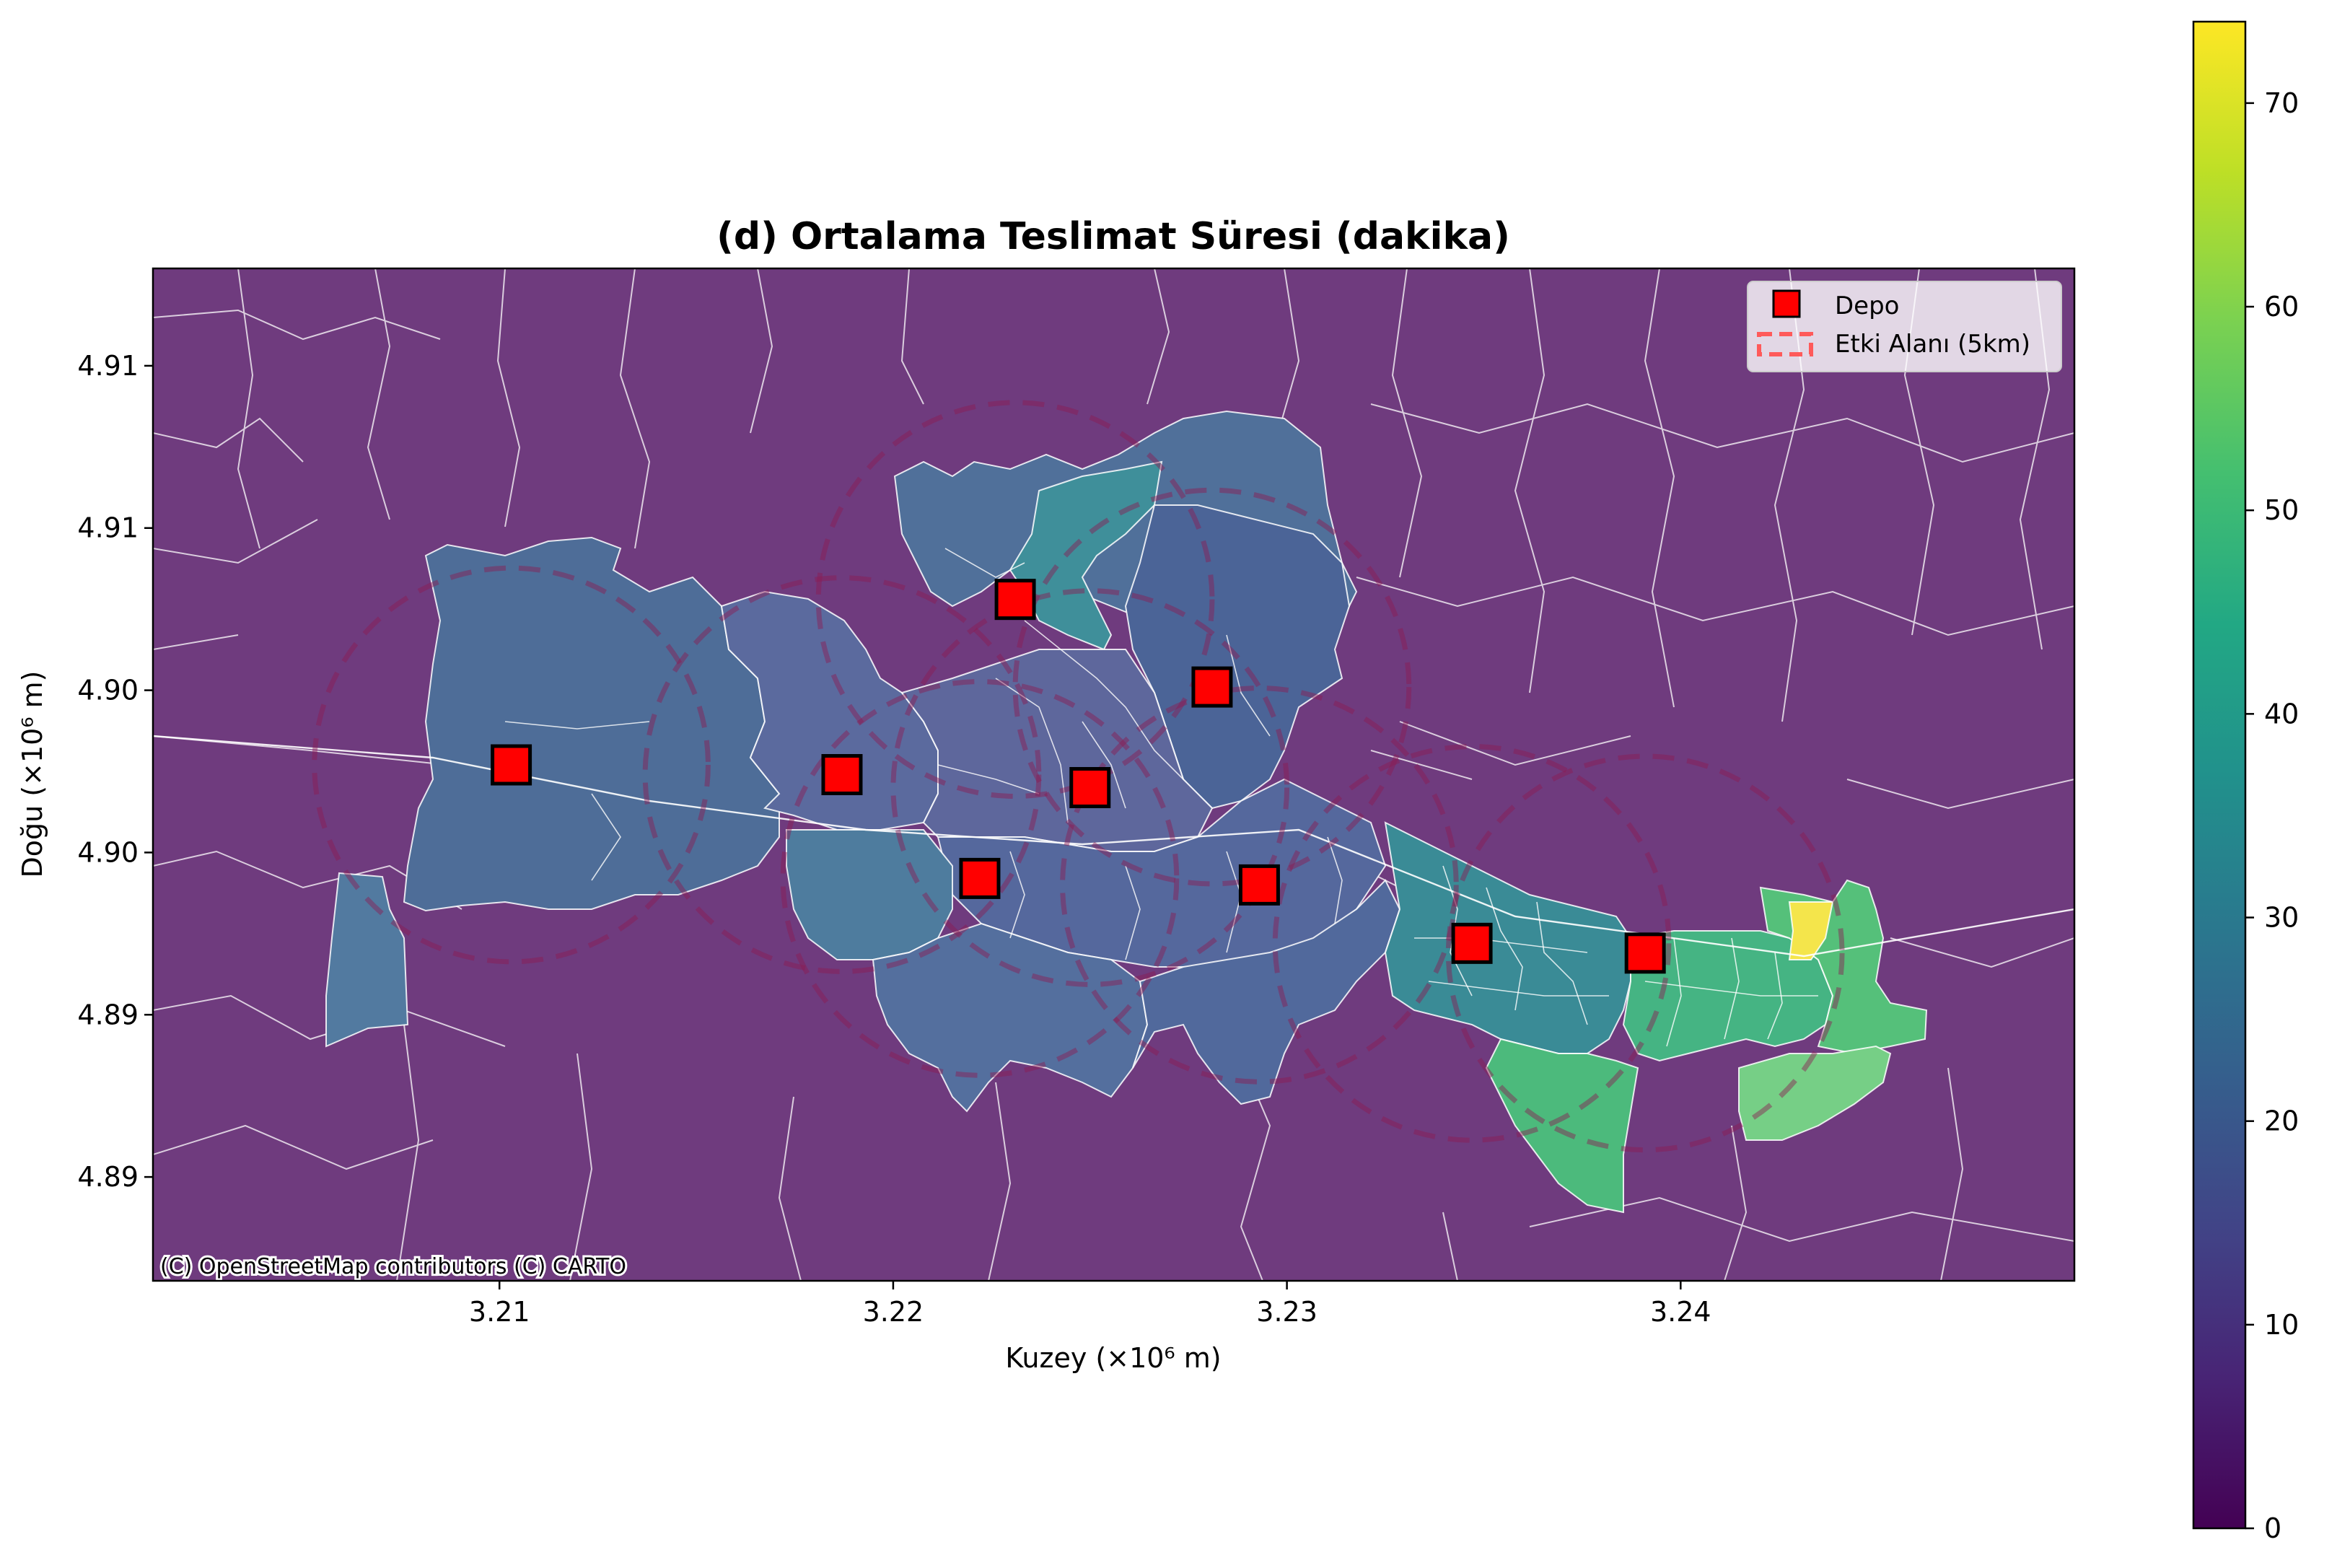 This screenshot has width=2350, height=1568. I want to click on map-attribution: (C) OpenStreetMap contributors (C) CARTO, so click(393, 1266).